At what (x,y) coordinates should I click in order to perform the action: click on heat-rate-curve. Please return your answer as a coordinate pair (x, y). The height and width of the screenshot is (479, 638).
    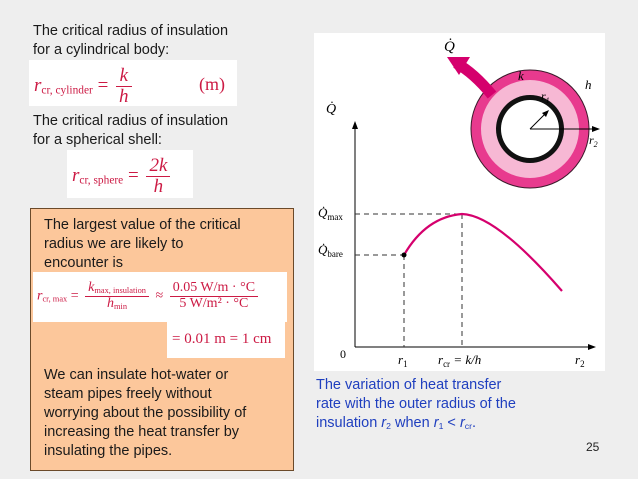
    Looking at the image, I should click on (483, 252).